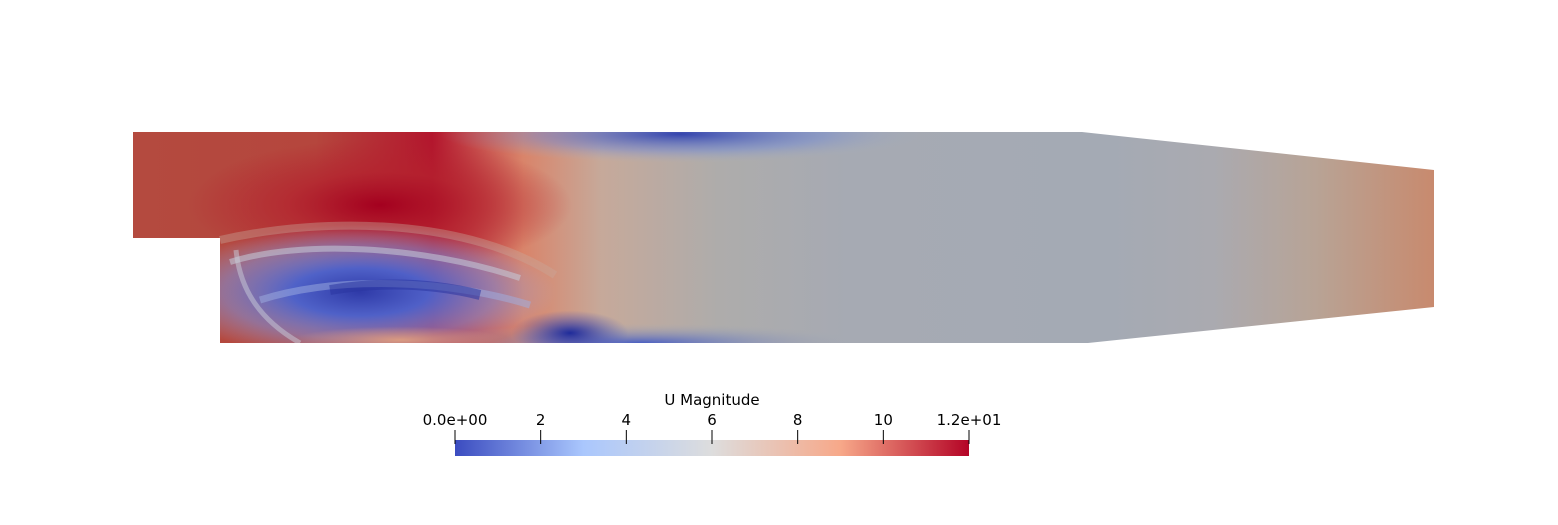  What do you see at coordinates (798, 420) in the screenshot?
I see `color-legend-tick-label: 8` at bounding box center [798, 420].